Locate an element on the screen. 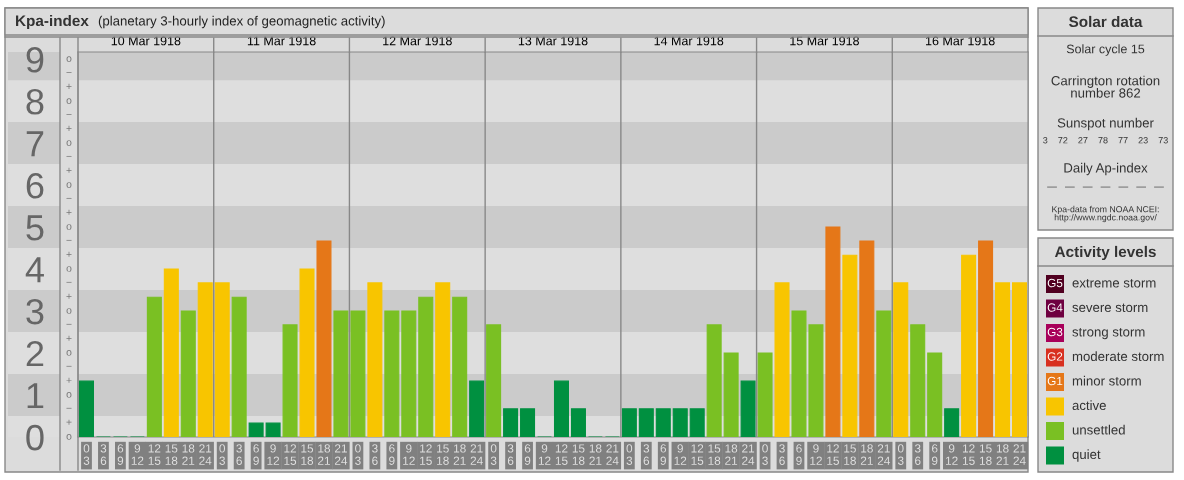 This screenshot has width=1184, height=480. text: G2 is located at coordinates (1055, 356).